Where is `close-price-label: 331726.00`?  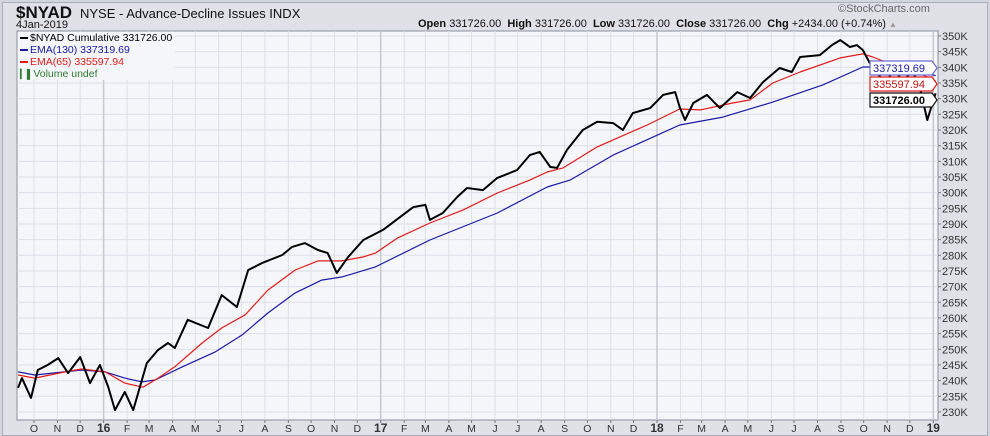
close-price-label: 331726.00 is located at coordinates (903, 100).